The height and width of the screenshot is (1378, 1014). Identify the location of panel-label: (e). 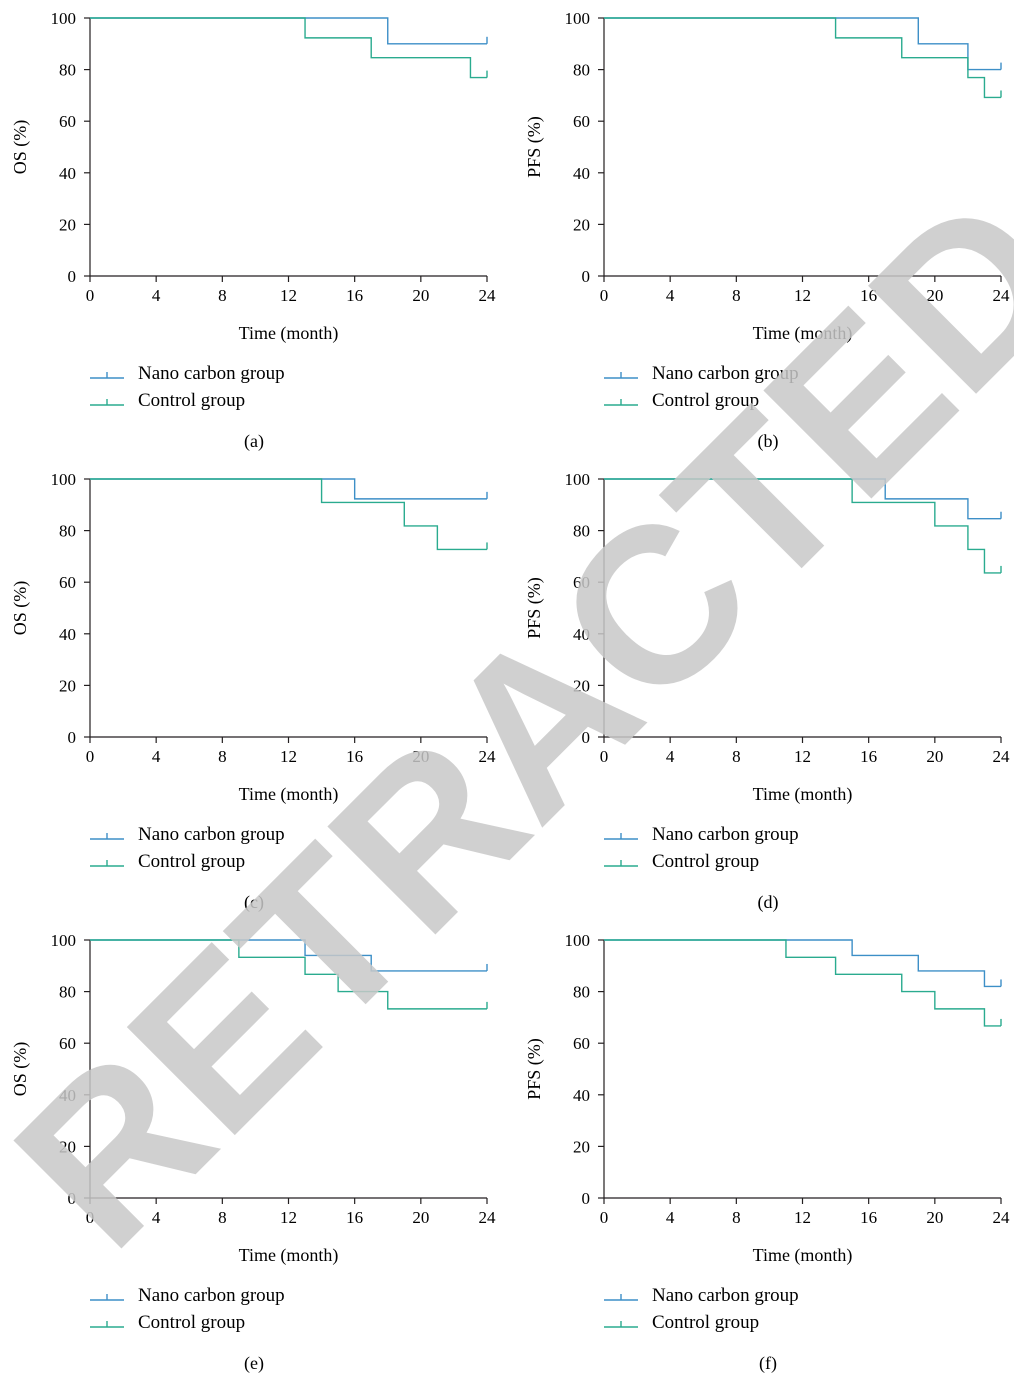
(254, 1363).